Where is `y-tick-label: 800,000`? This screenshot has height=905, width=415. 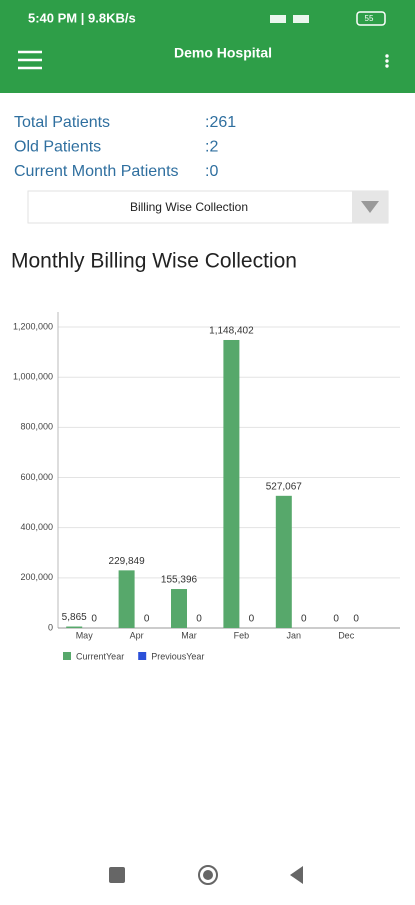 y-tick-label: 800,000 is located at coordinates (36, 427).